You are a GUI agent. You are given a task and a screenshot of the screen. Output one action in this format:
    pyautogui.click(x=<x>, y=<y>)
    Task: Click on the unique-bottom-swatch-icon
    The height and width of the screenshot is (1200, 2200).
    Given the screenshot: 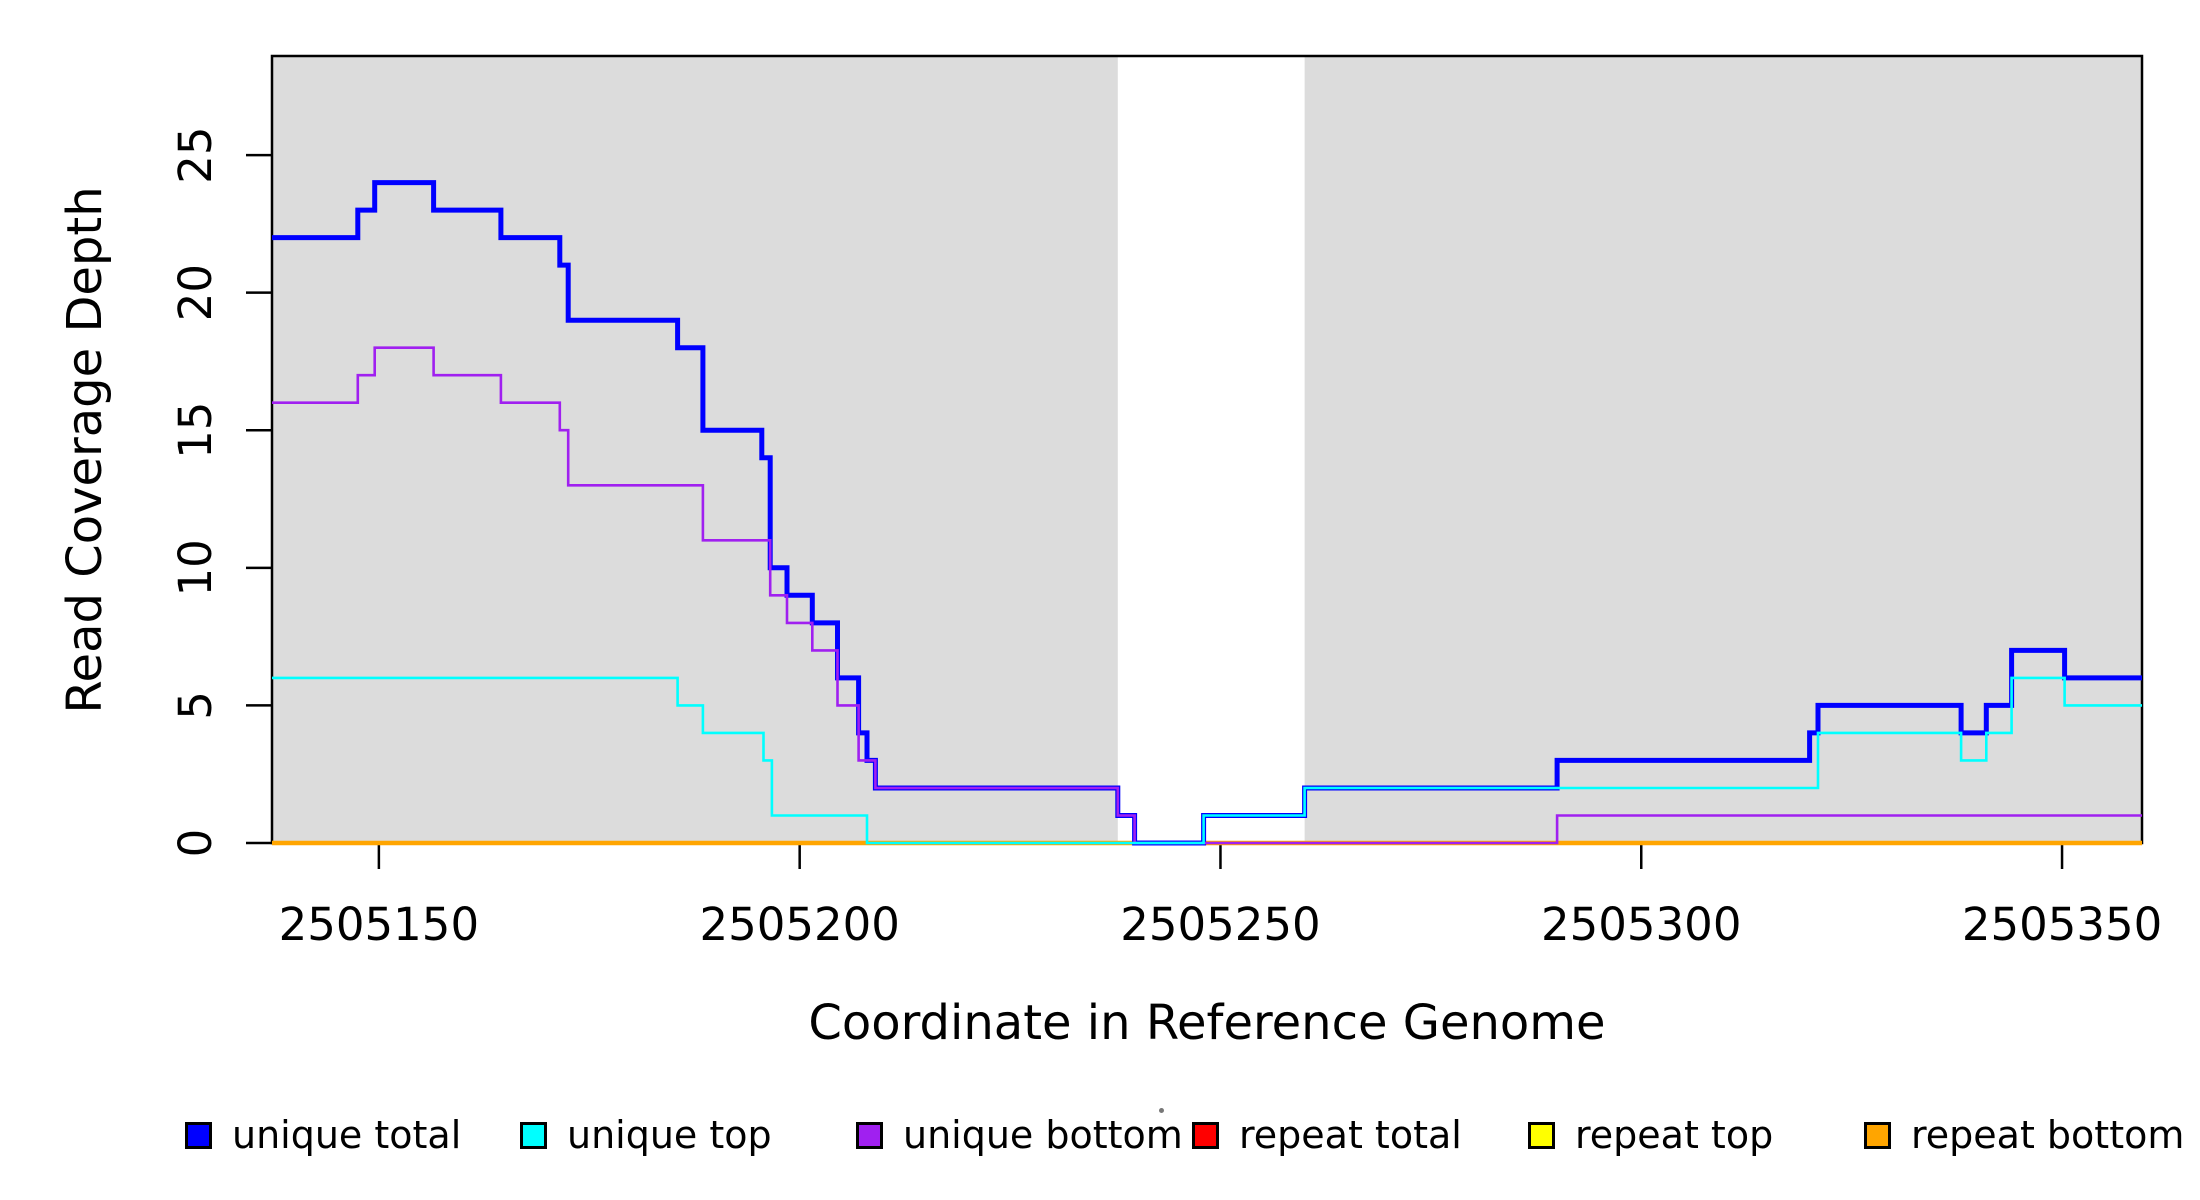 What is the action you would take?
    pyautogui.click(x=869, y=1135)
    